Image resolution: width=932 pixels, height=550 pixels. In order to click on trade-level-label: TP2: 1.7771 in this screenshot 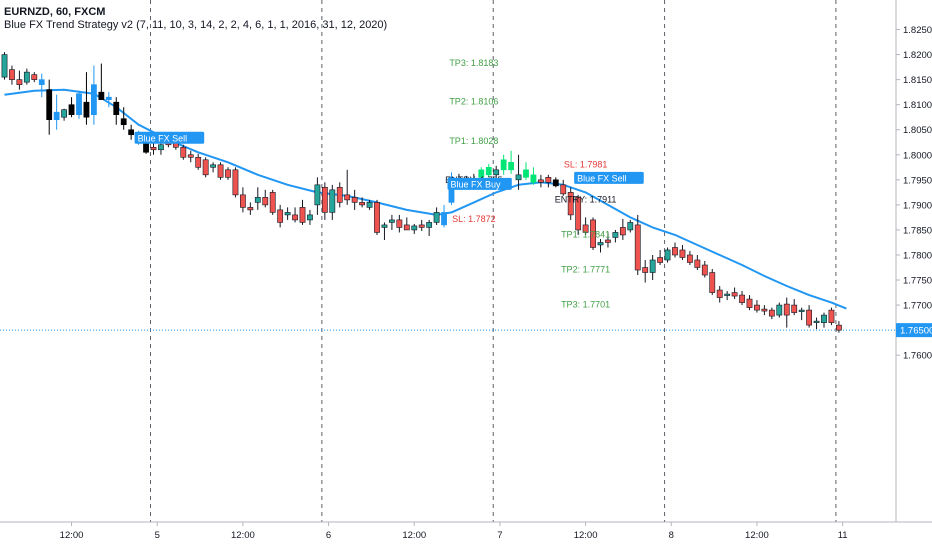, I will do `click(585, 270)`.